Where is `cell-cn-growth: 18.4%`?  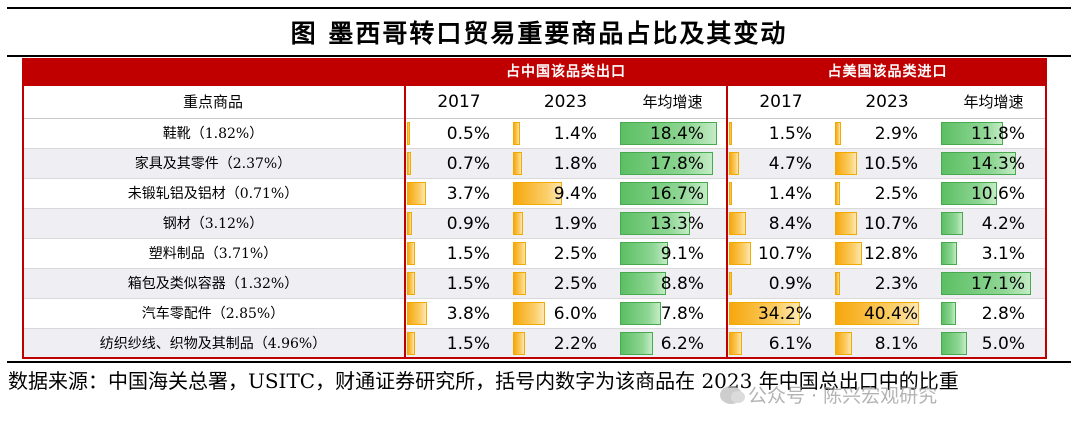 cell-cn-growth: 18.4% is located at coordinates (672, 134).